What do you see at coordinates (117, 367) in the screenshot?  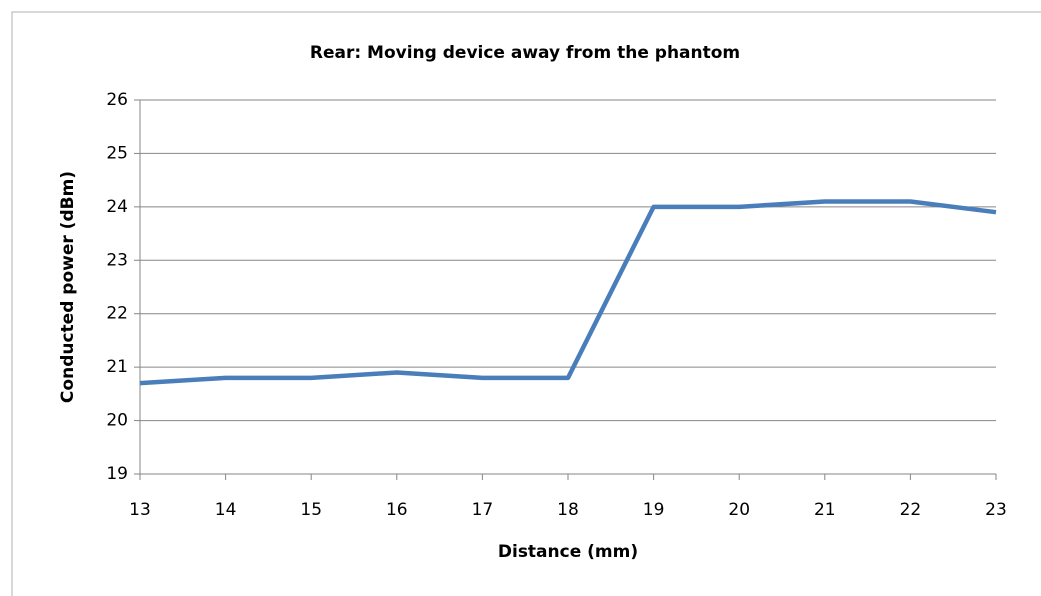 I see `y-tick-label: 21` at bounding box center [117, 367].